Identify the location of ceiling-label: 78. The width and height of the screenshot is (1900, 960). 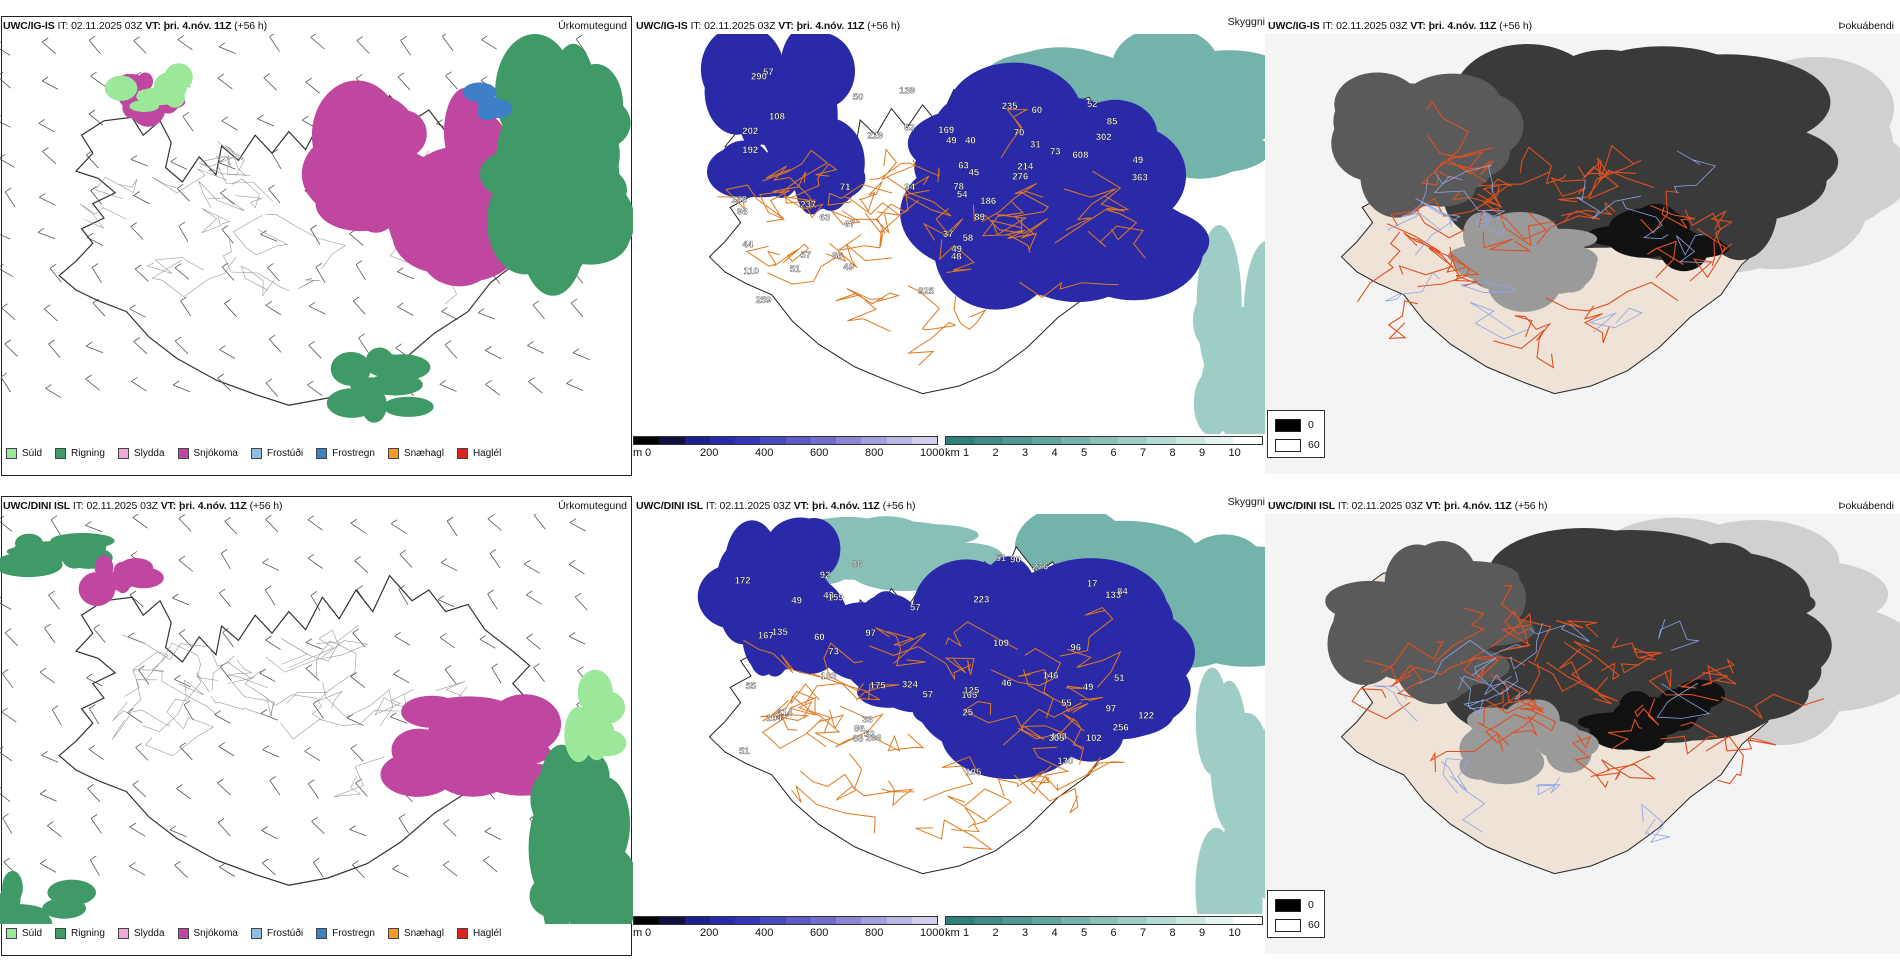
(958, 187).